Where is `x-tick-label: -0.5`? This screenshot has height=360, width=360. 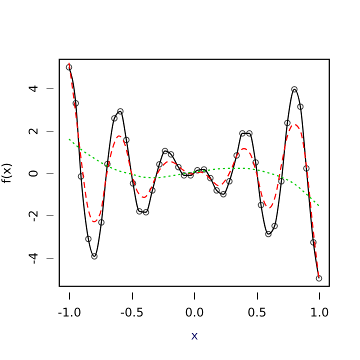
x-tick-label: -0.5 is located at coordinates (132, 313).